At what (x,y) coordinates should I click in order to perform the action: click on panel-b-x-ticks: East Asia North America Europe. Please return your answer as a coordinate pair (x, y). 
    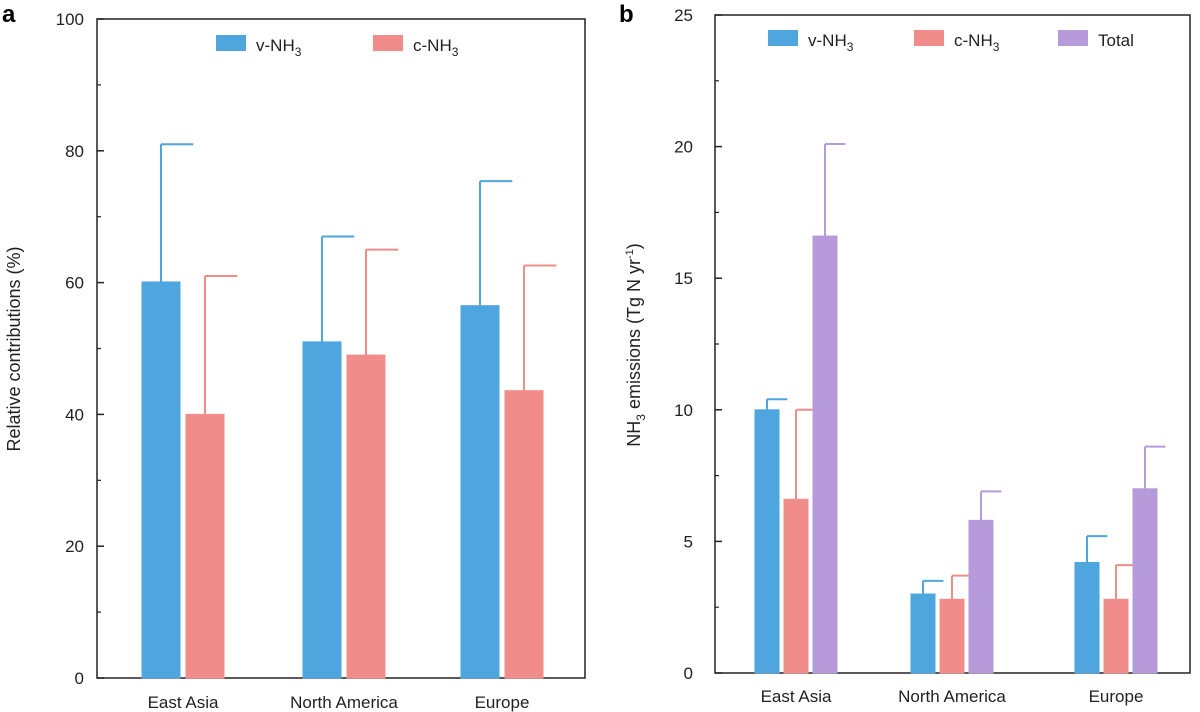
    Looking at the image, I should click on (952, 696).